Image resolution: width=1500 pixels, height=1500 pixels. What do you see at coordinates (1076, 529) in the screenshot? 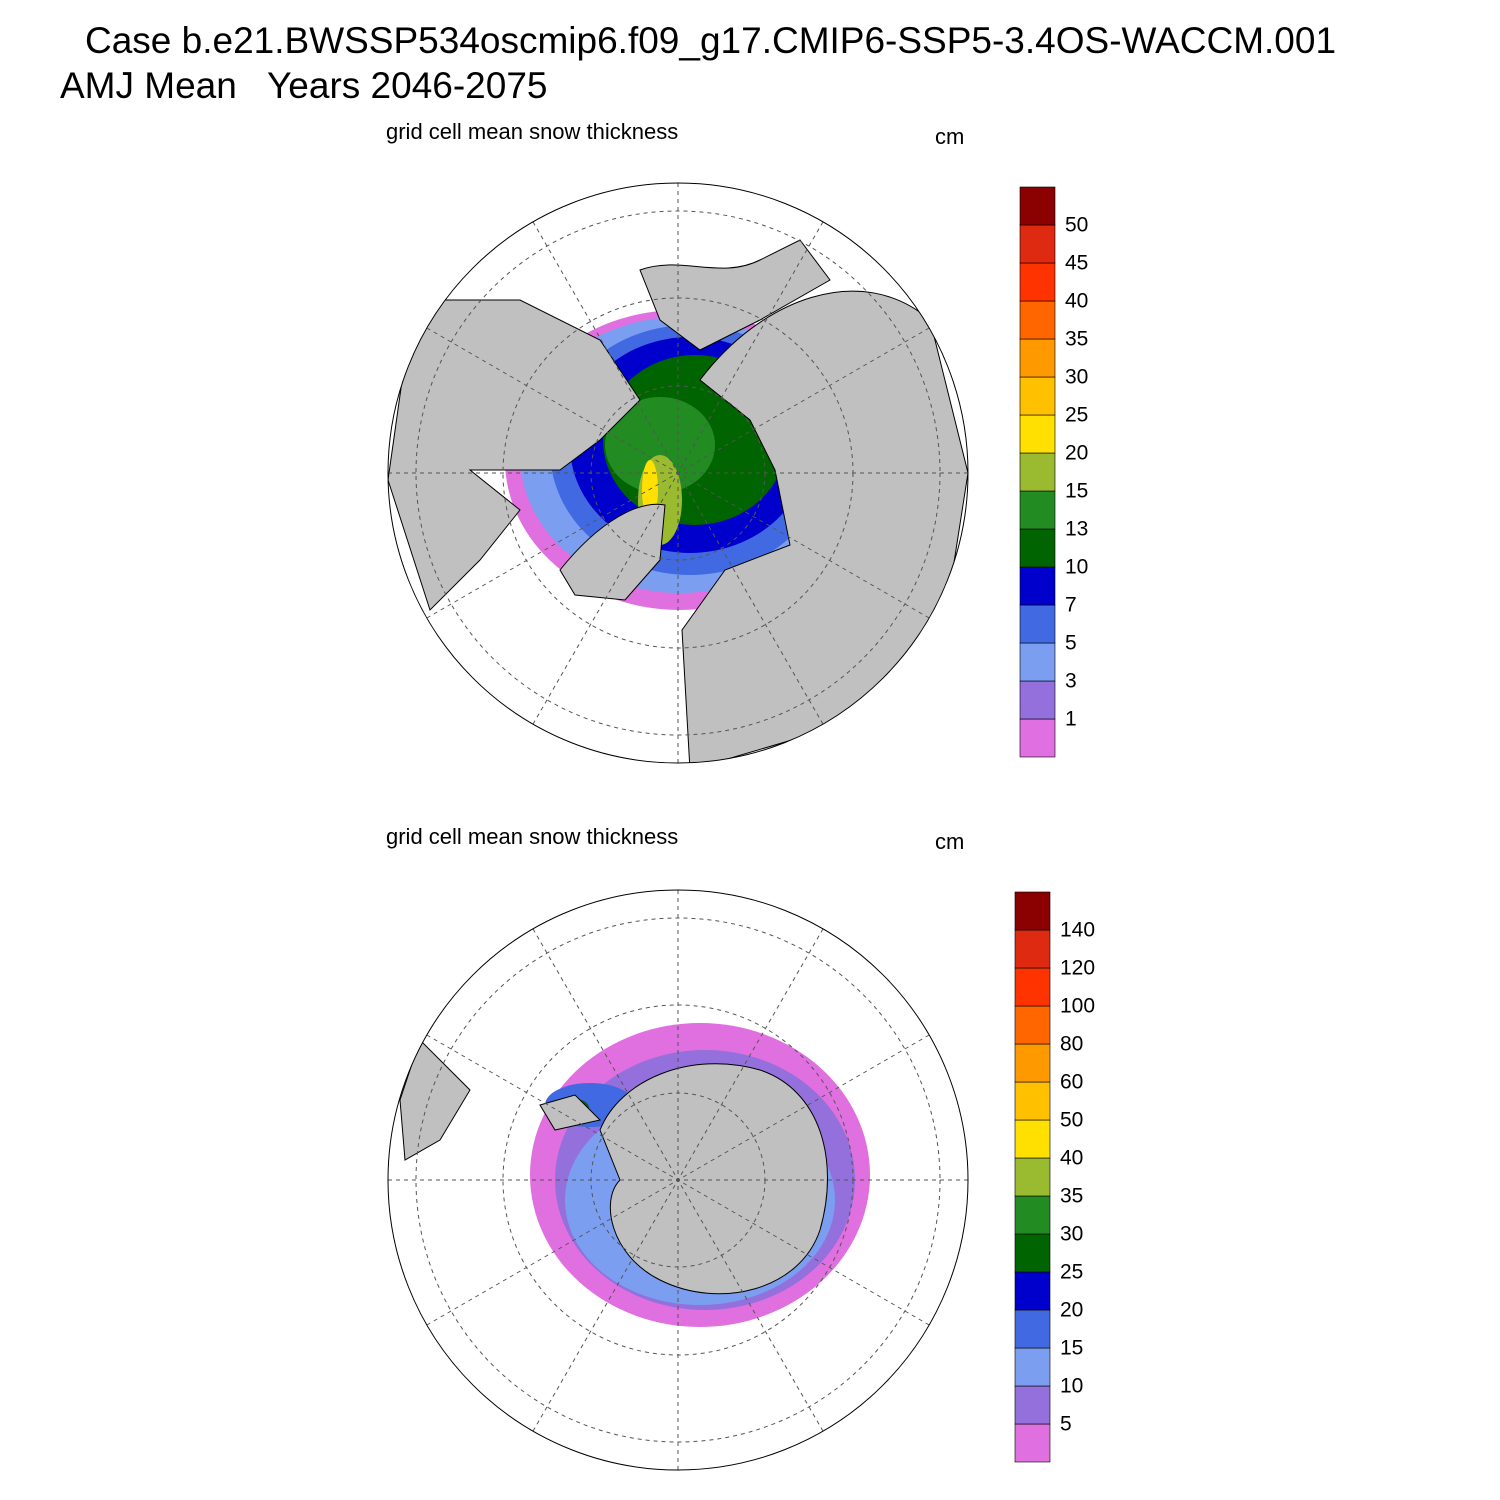
I see `colorbar-label: 13` at bounding box center [1076, 529].